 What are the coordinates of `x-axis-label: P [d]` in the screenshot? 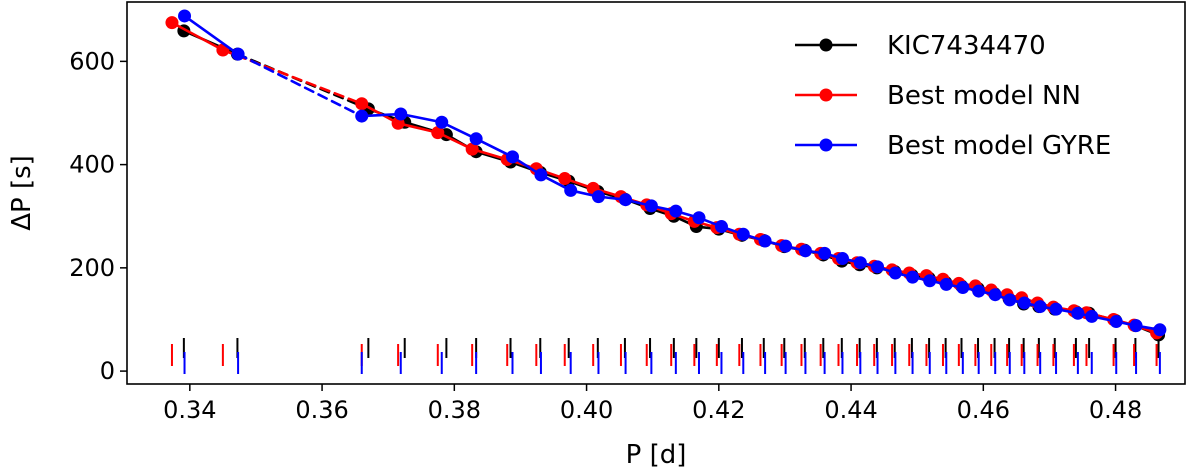 It's located at (656, 455).